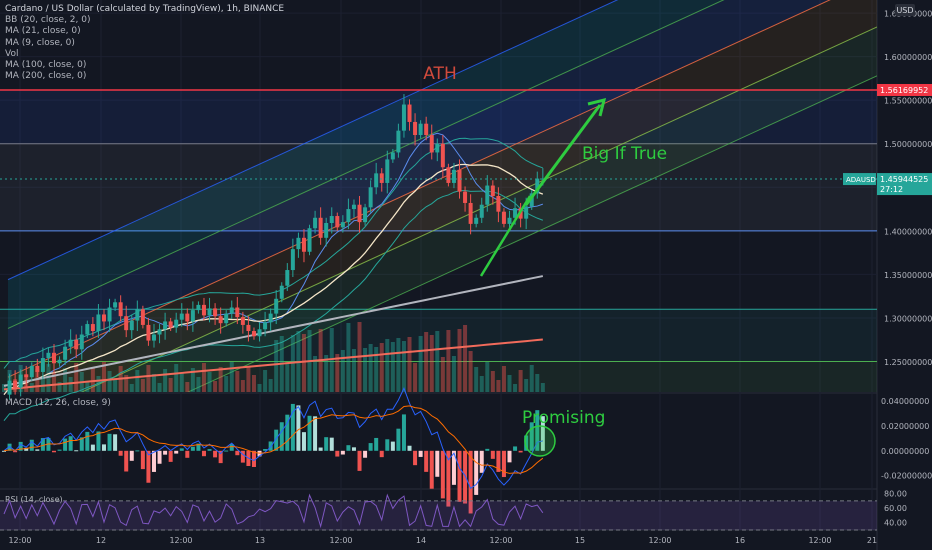 Image resolution: width=932 pixels, height=550 pixels. What do you see at coordinates (46, 76) in the screenshot?
I see `indicator-ma200: MA (200, close, 0)` at bounding box center [46, 76].